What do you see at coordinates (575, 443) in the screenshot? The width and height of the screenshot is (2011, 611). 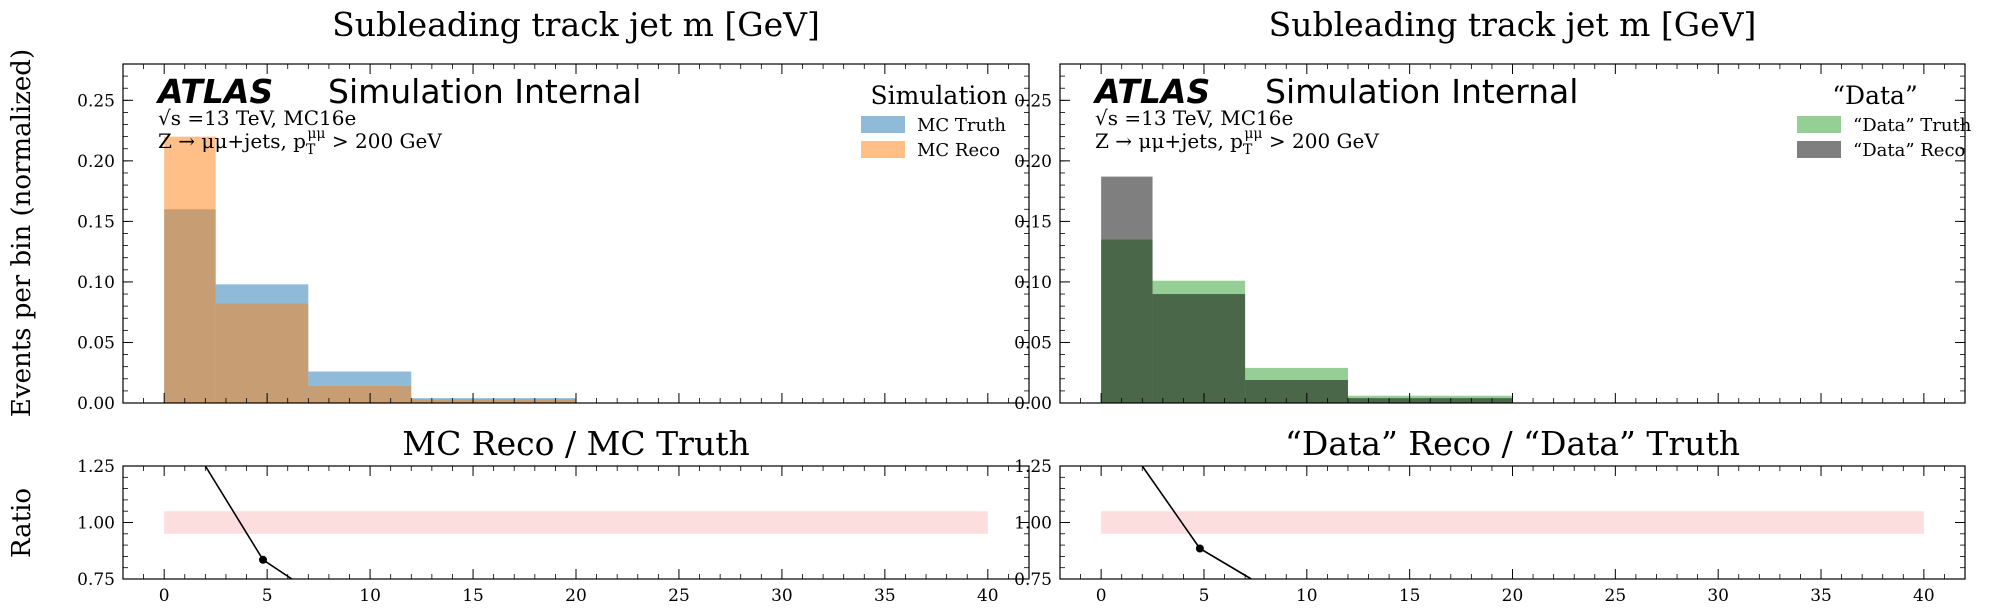 I see `ratio-title-left: MC Reco / MC Truth` at bounding box center [575, 443].